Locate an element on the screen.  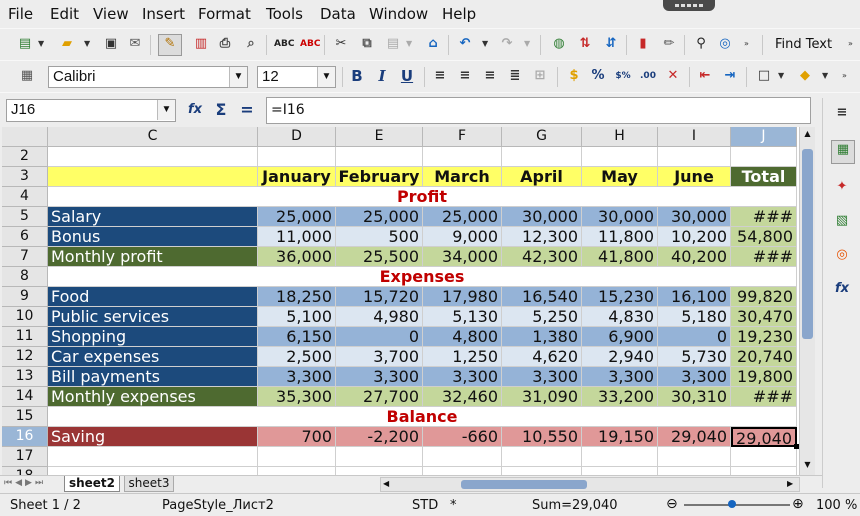
month-header-cell: April is located at coordinates (542, 177).